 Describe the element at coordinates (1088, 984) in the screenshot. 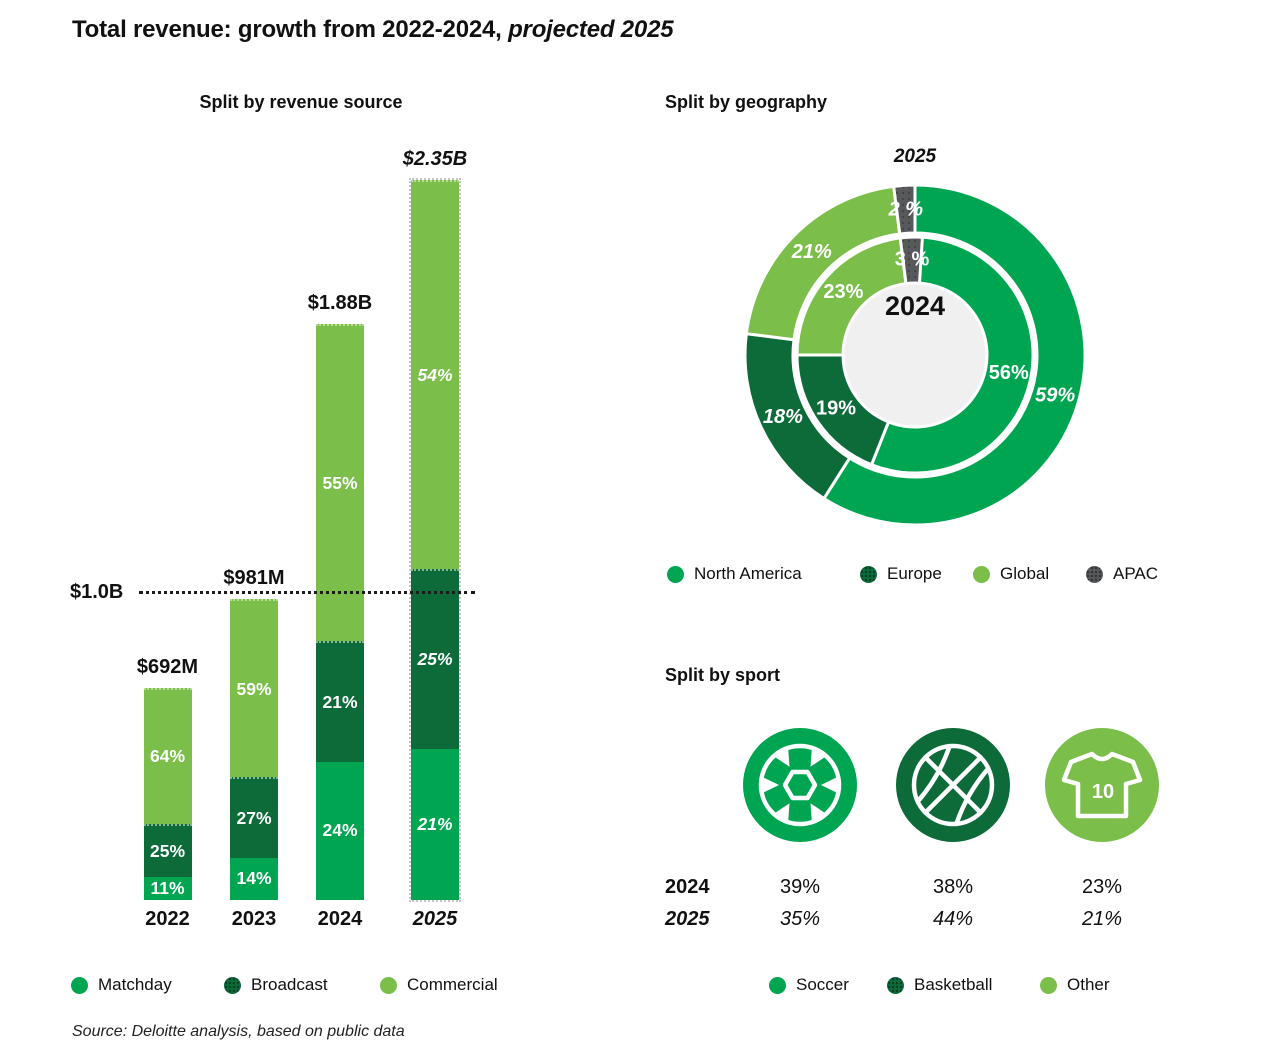

I see `sport-legend-label: Other` at that location.